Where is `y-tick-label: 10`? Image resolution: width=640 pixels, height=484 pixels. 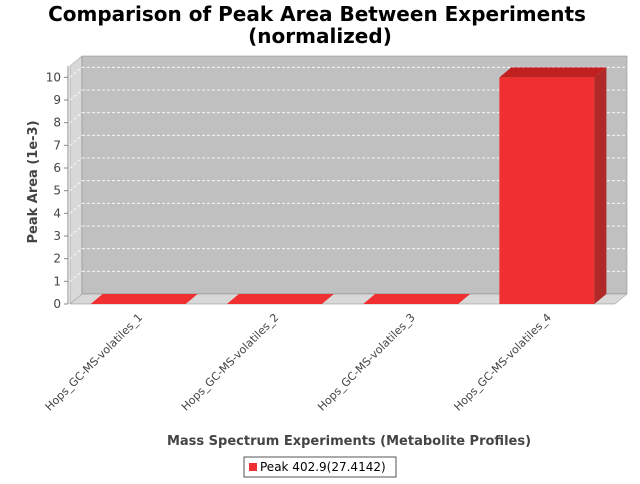 y-tick-label: 10 is located at coordinates (53, 77).